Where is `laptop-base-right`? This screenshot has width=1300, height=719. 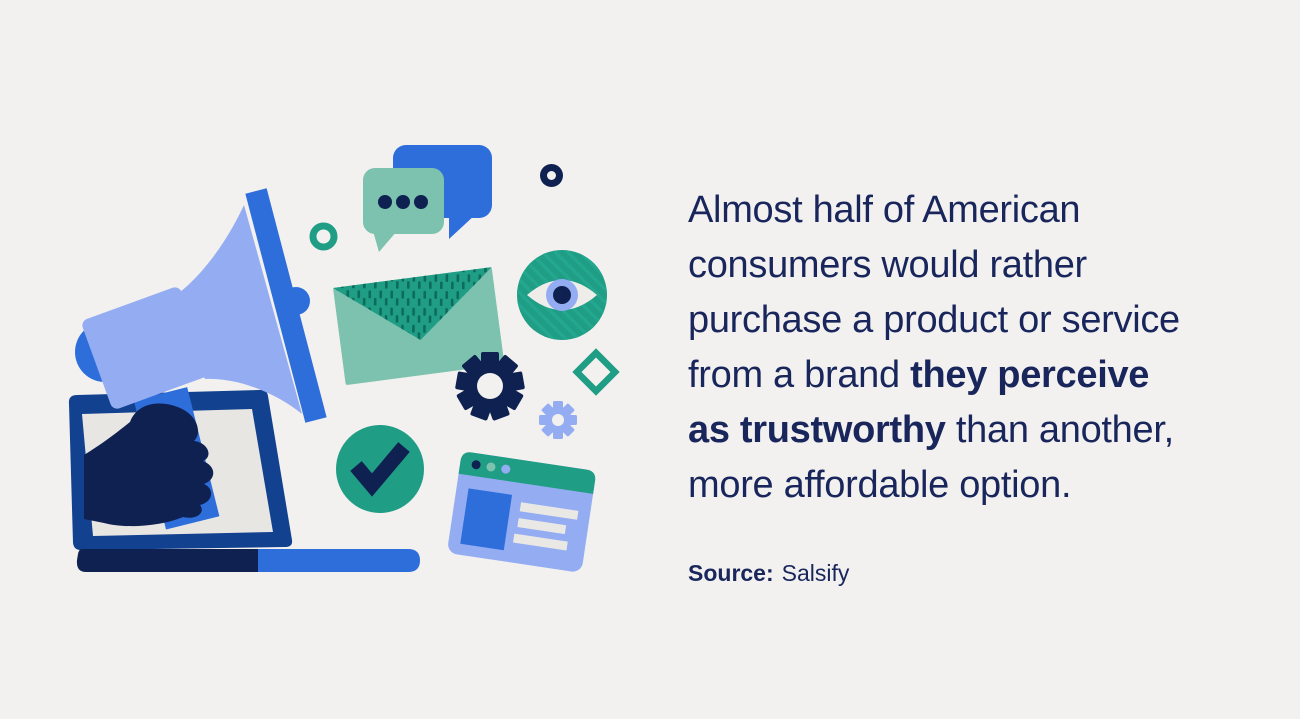 laptop-base-right is located at coordinates (339, 560).